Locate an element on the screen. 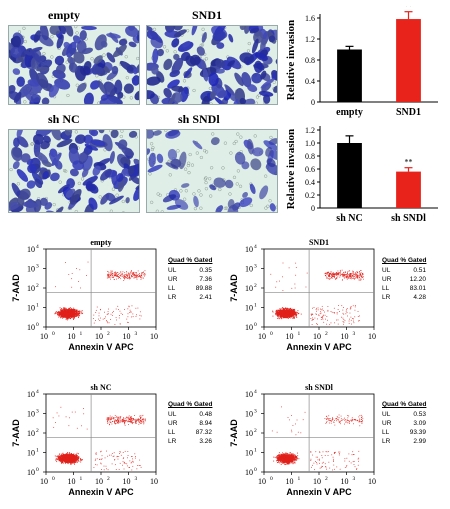  quad-table-empty: Quad % Gated UL 0.35 UR 7.36 LL 89.88 LR 2.41 is located at coordinates (190, 279).